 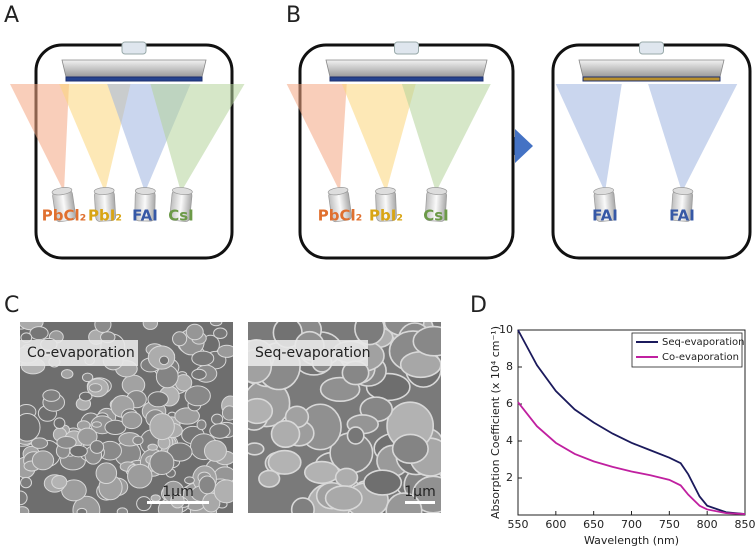 I want to click on panel-label: A, so click(x=11, y=15).